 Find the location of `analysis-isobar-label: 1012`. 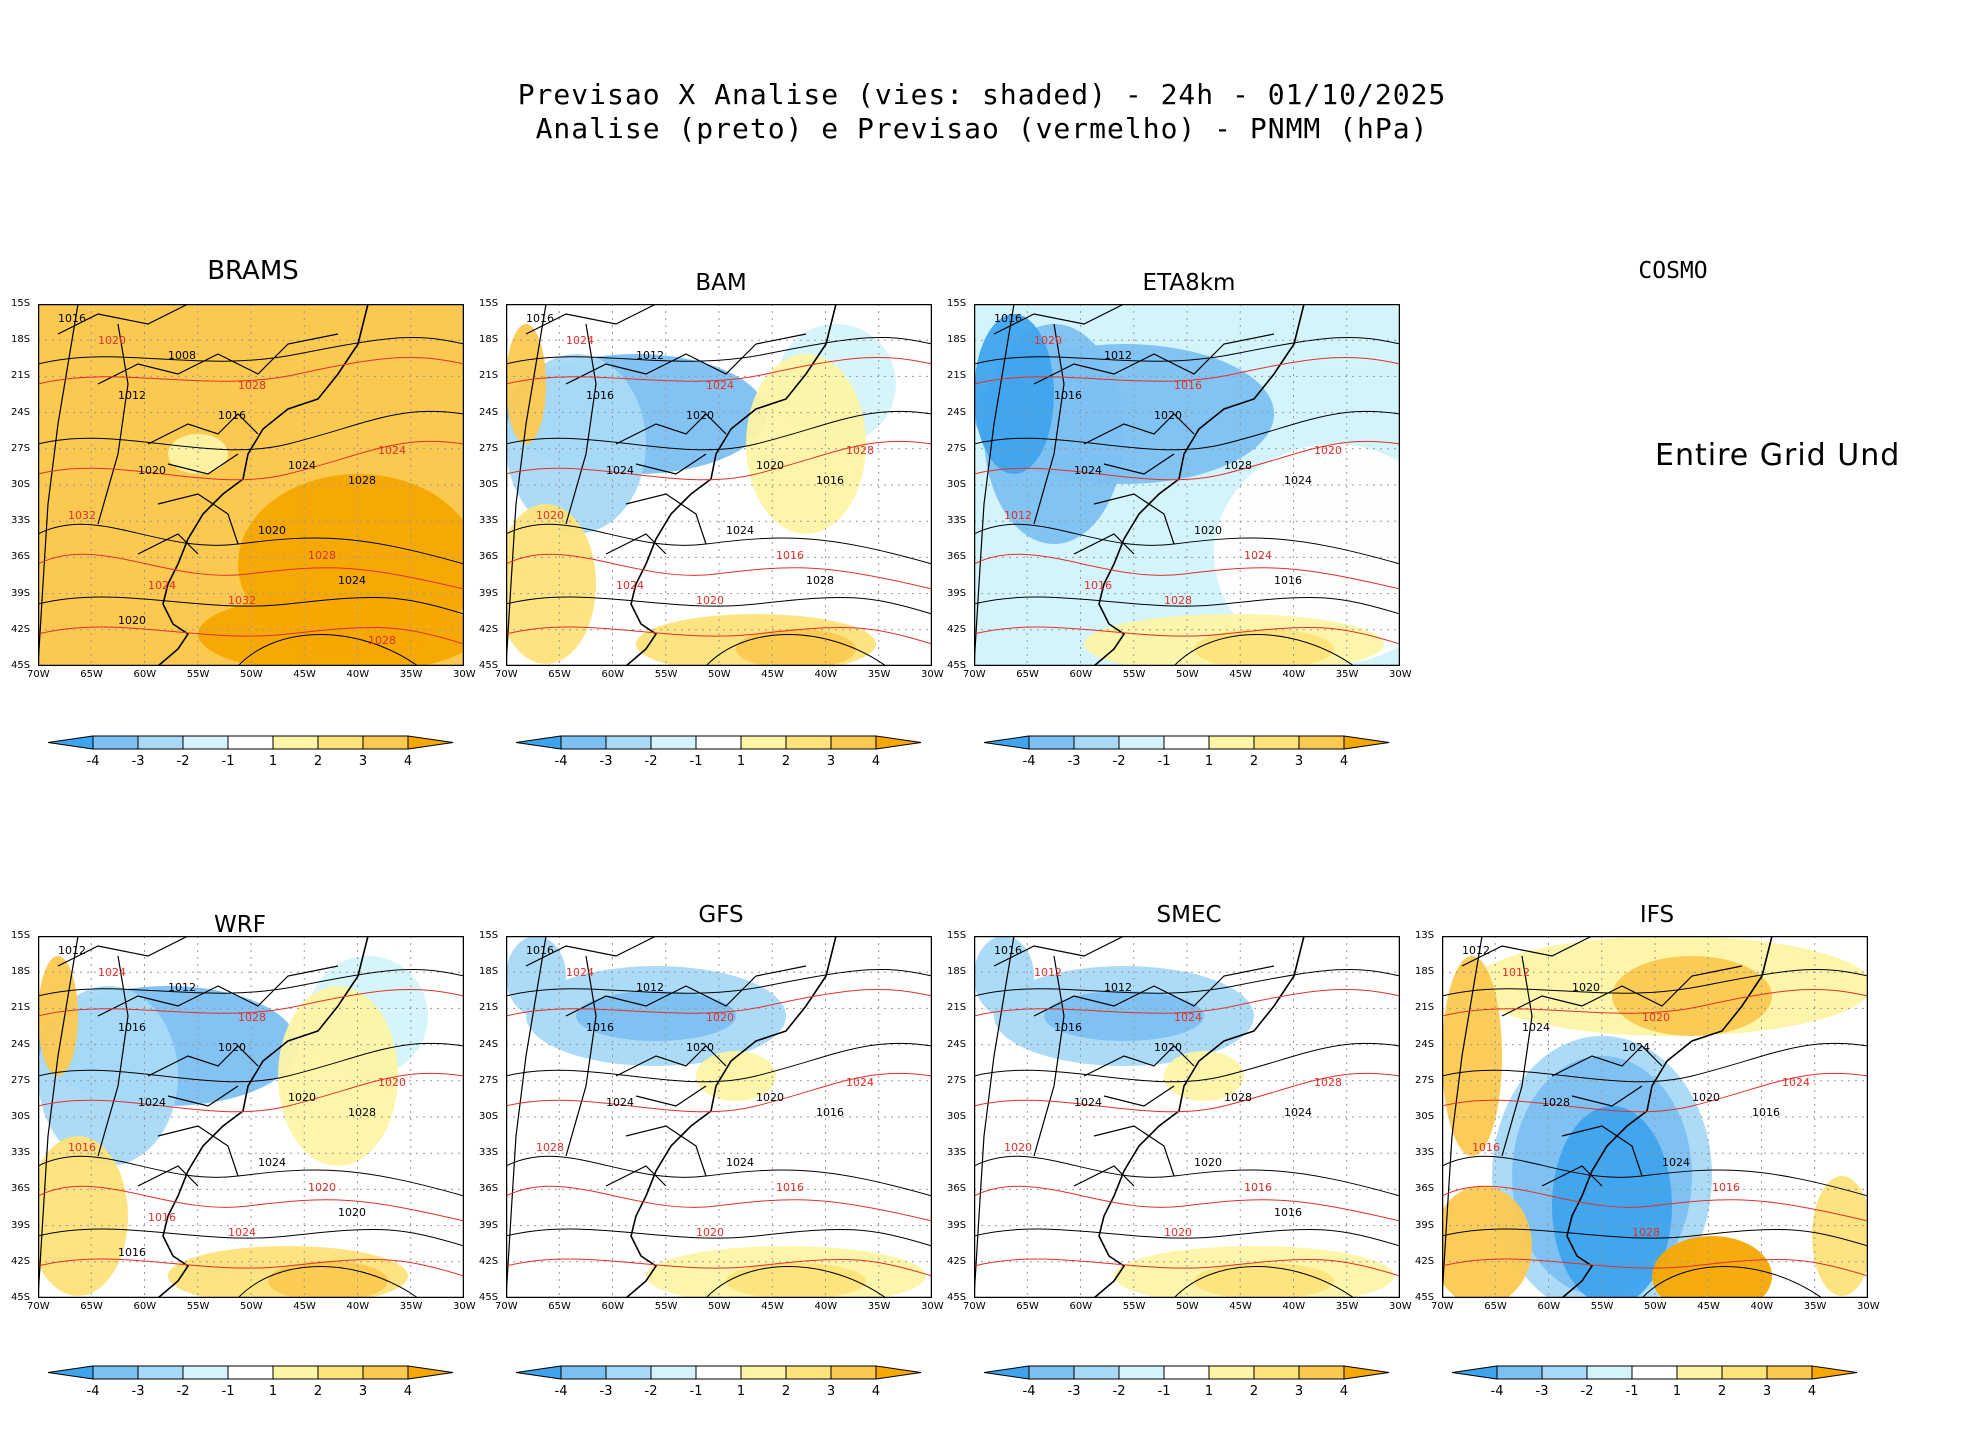

analysis-isobar-label: 1012 is located at coordinates (650, 987).